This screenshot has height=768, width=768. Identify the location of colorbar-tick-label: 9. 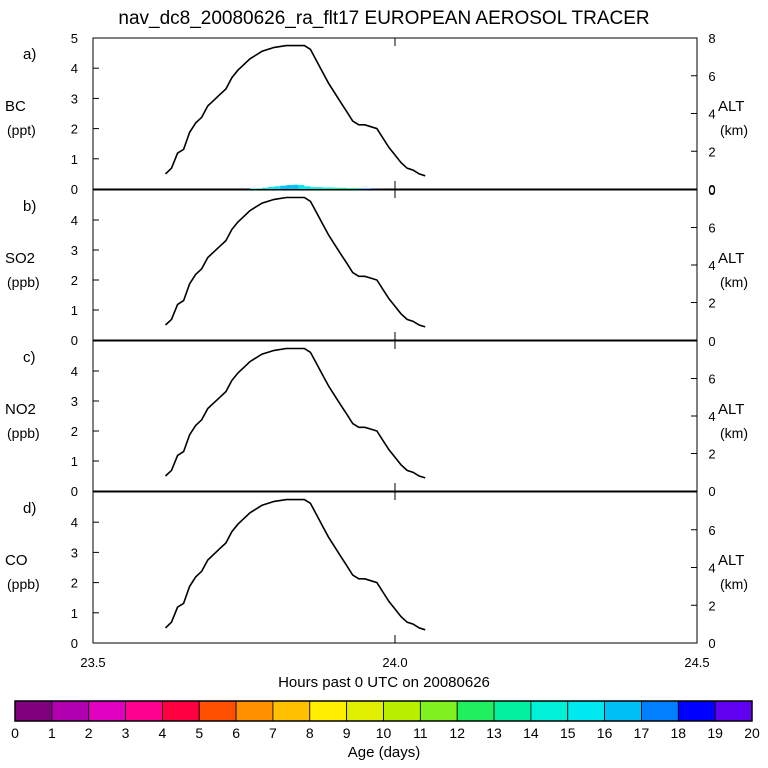
(347, 733).